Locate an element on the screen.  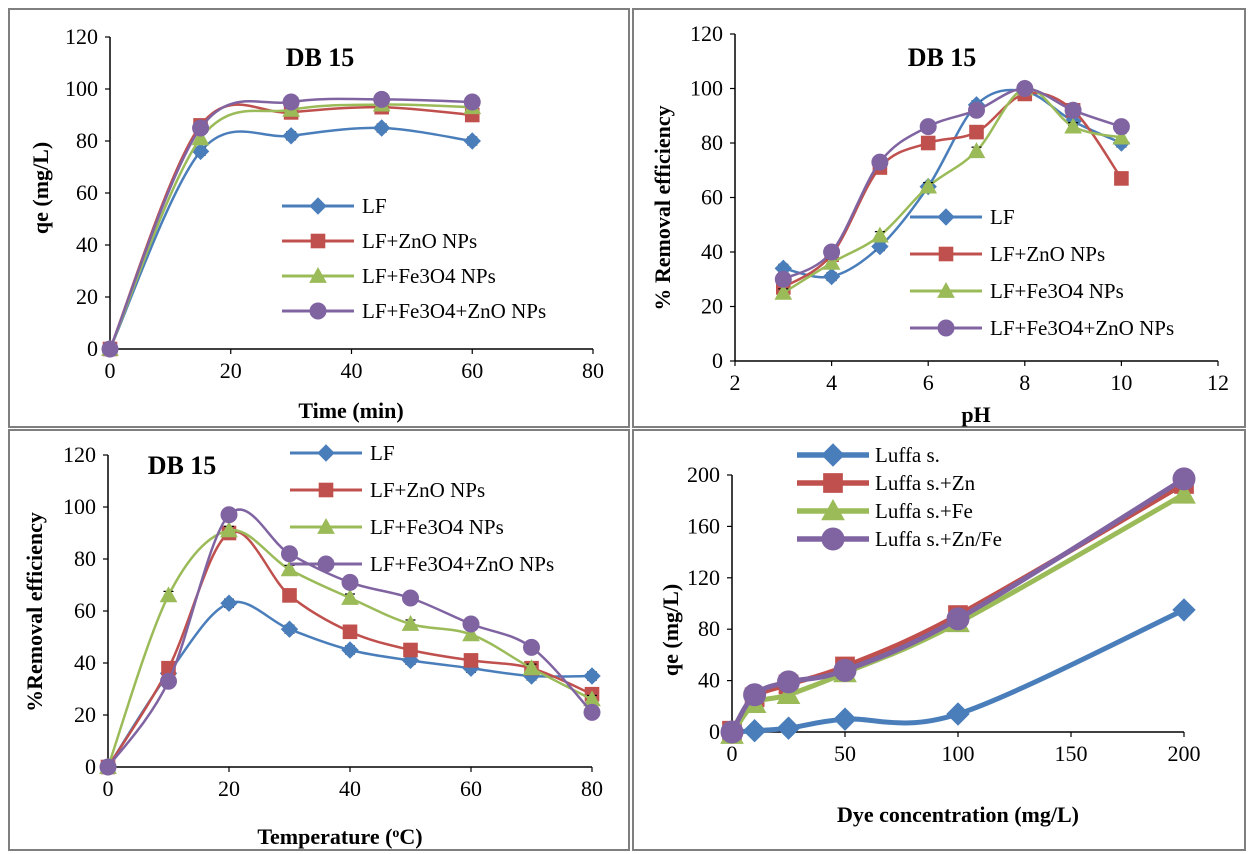
legend-label: Luffa s.+Fe is located at coordinates (924, 511).